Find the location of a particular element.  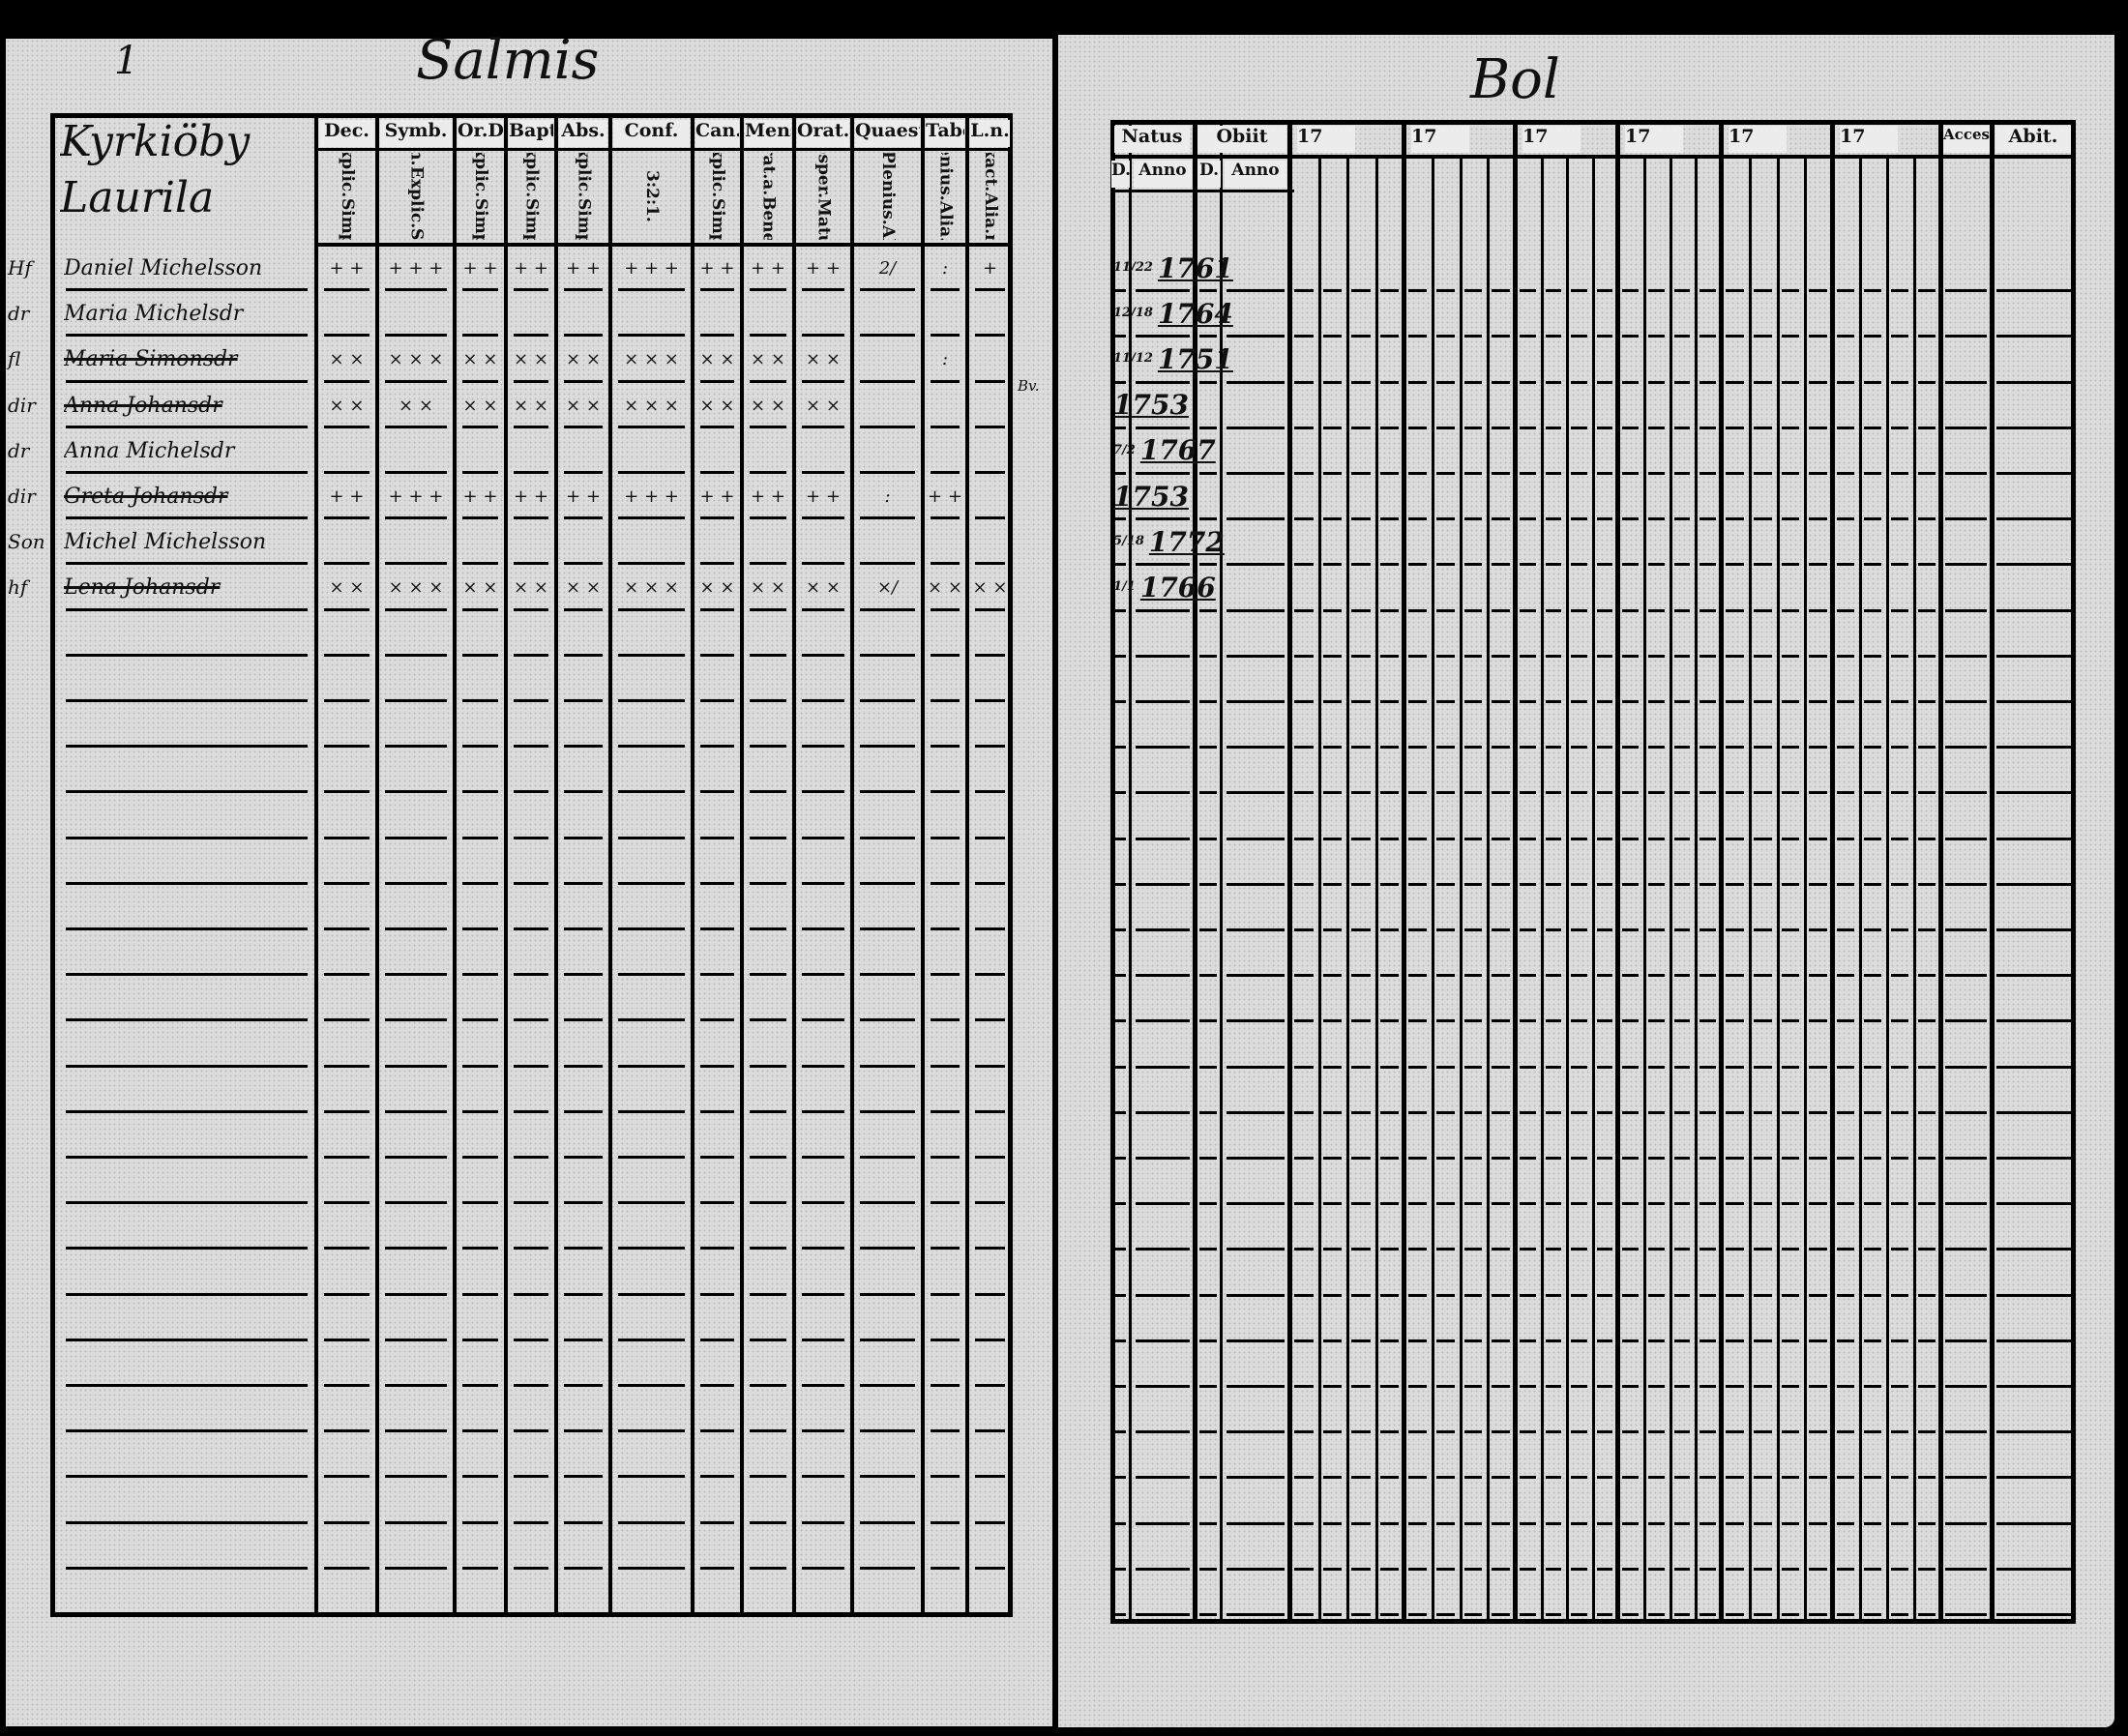

exam-mark: × × × is located at coordinates (651, 588).